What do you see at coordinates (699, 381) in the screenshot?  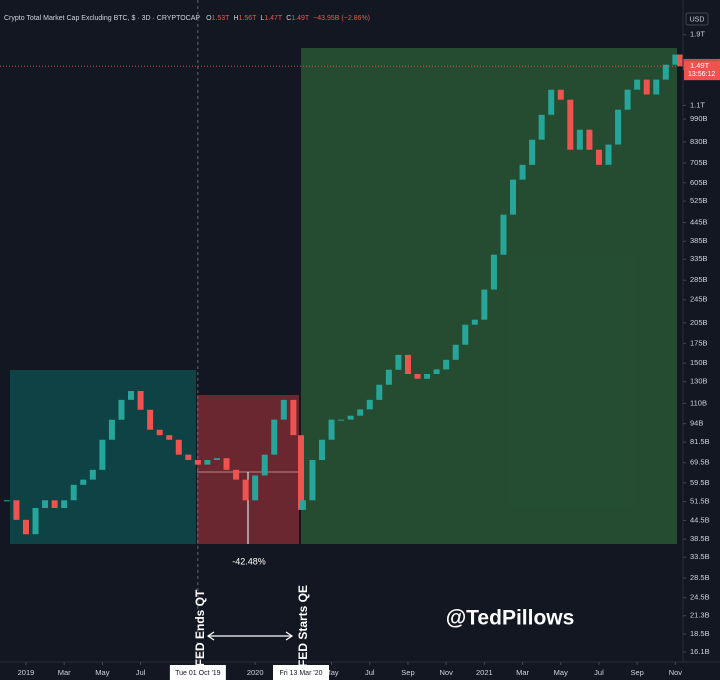 I see `y-tick-label: 130B` at bounding box center [699, 381].